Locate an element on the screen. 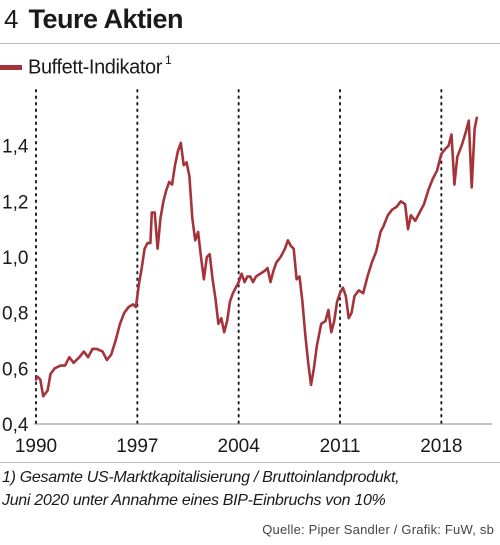 The height and width of the screenshot is (545, 500). y-tick-label: 1,2 is located at coordinates (15, 202).